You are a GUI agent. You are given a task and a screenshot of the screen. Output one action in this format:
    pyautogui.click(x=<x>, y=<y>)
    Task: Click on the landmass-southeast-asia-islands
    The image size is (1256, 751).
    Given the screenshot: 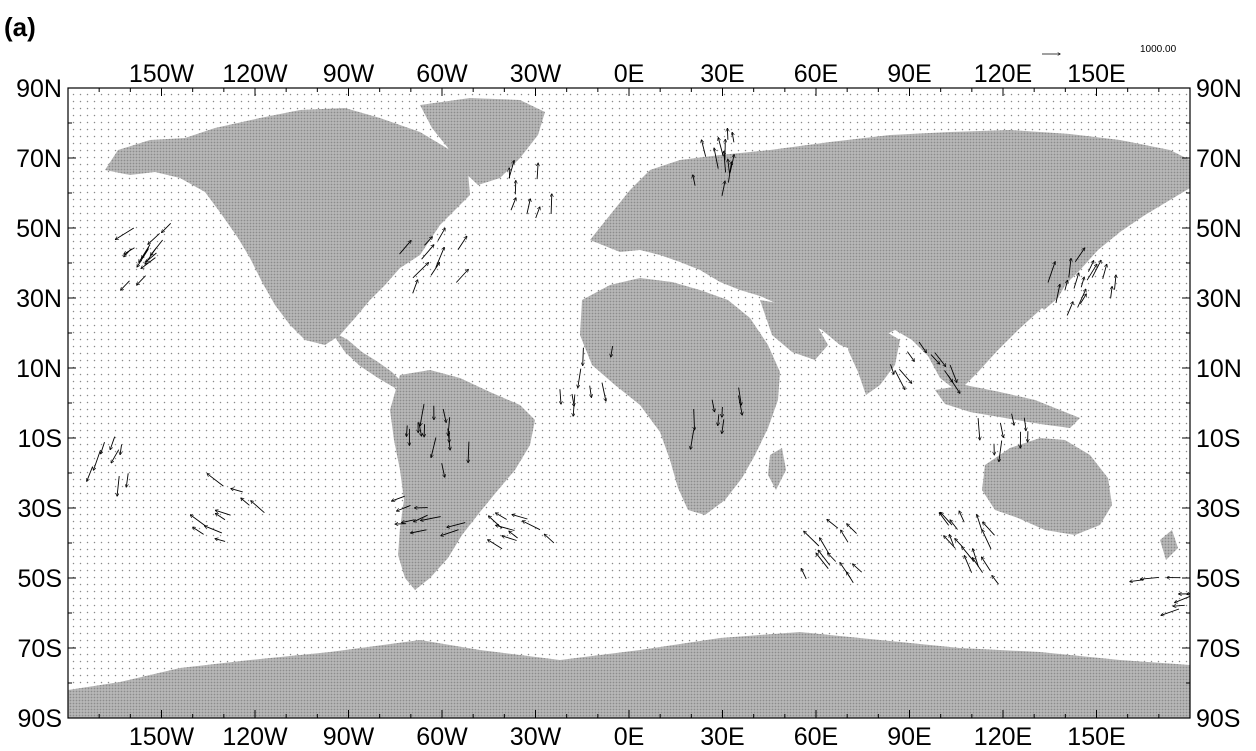 What is the action you would take?
    pyautogui.click(x=1007, y=406)
    